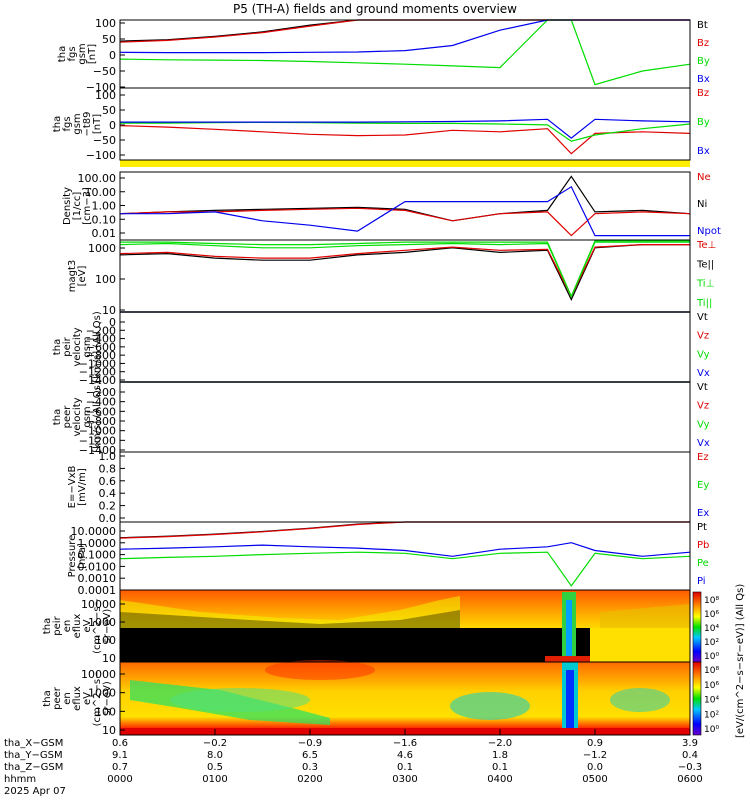 Image resolution: width=750 pixels, height=800 pixels. What do you see at coordinates (101, 339) in the screenshot?
I see `y-tick-label: −400` at bounding box center [101, 339].